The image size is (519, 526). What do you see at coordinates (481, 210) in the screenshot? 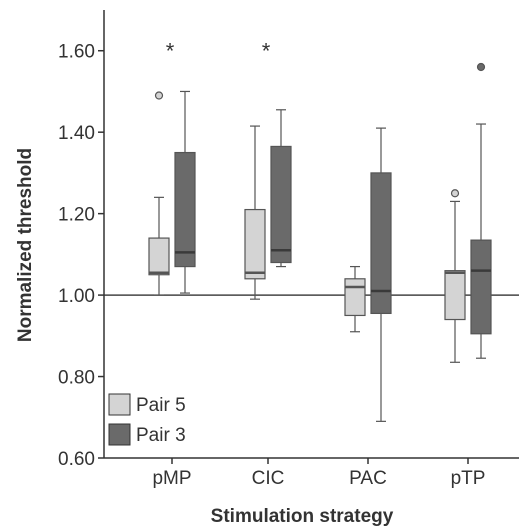
I see `box-pair-3-ptp` at bounding box center [481, 210].